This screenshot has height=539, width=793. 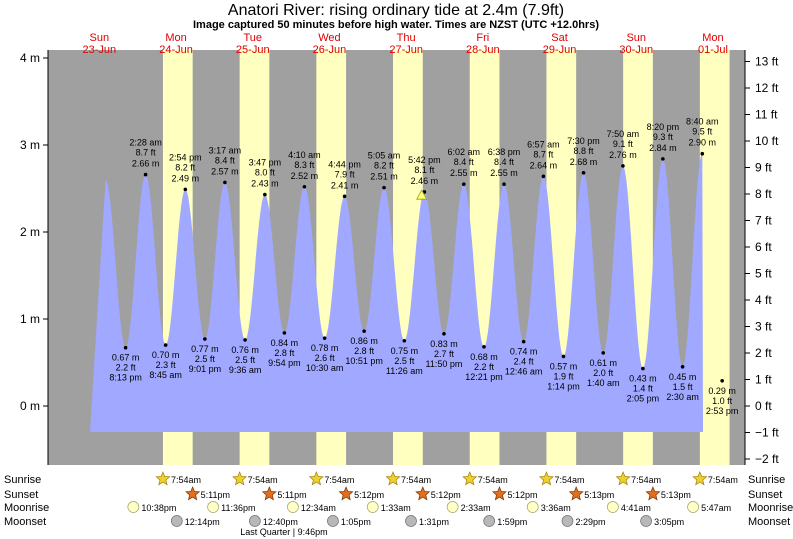 What do you see at coordinates (125, 378) in the screenshot?
I see `tide-time-label: 8:13 pm` at bounding box center [125, 378].